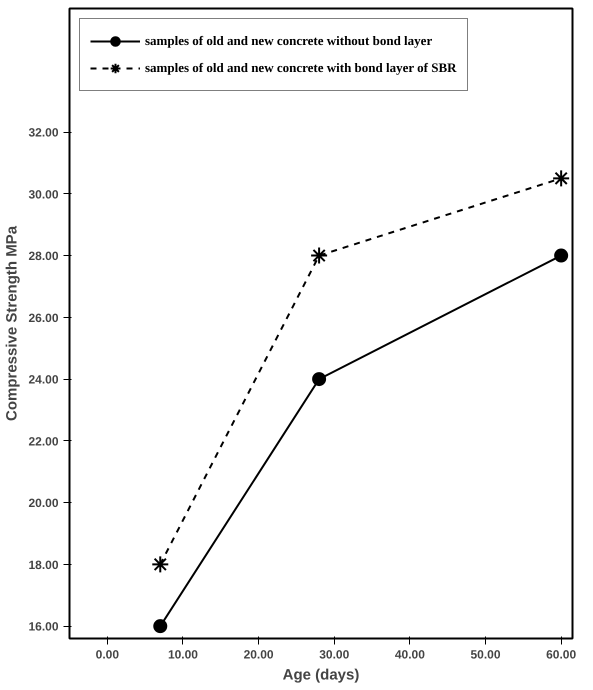  I want to click on y-tick-label: 16.00, so click(43, 627).